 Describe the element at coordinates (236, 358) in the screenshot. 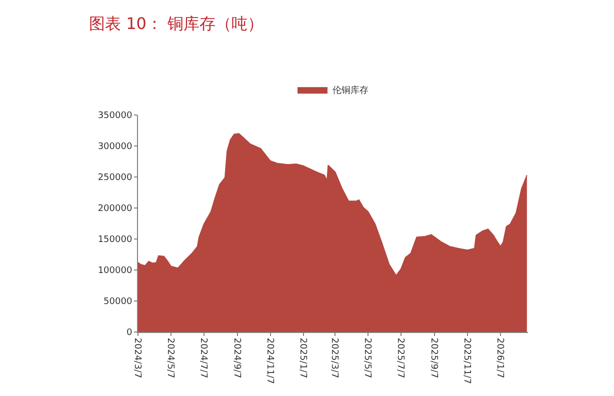

I see `x-tick-label: 2024/9/7` at that location.